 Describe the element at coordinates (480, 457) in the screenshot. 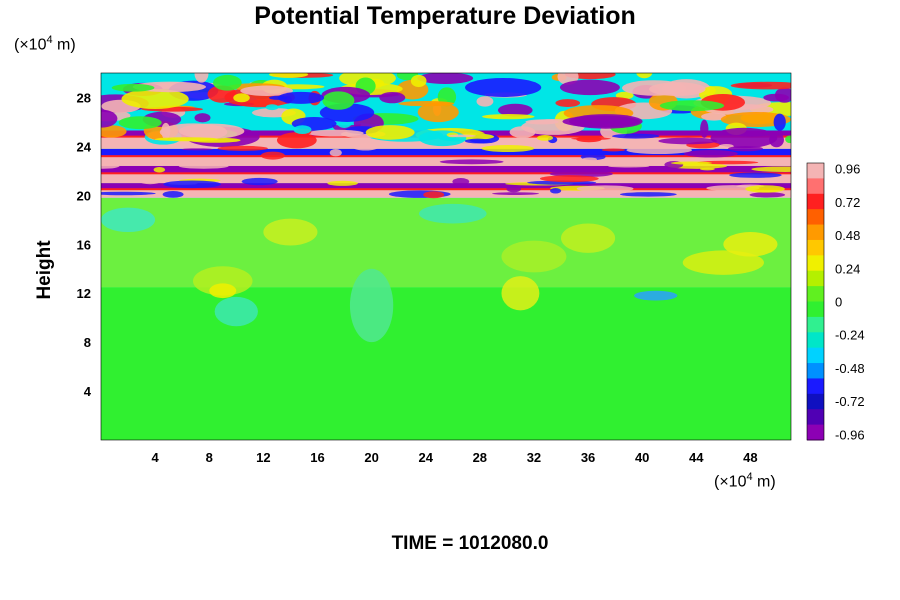

I see `x-tick-label: 28` at that location.